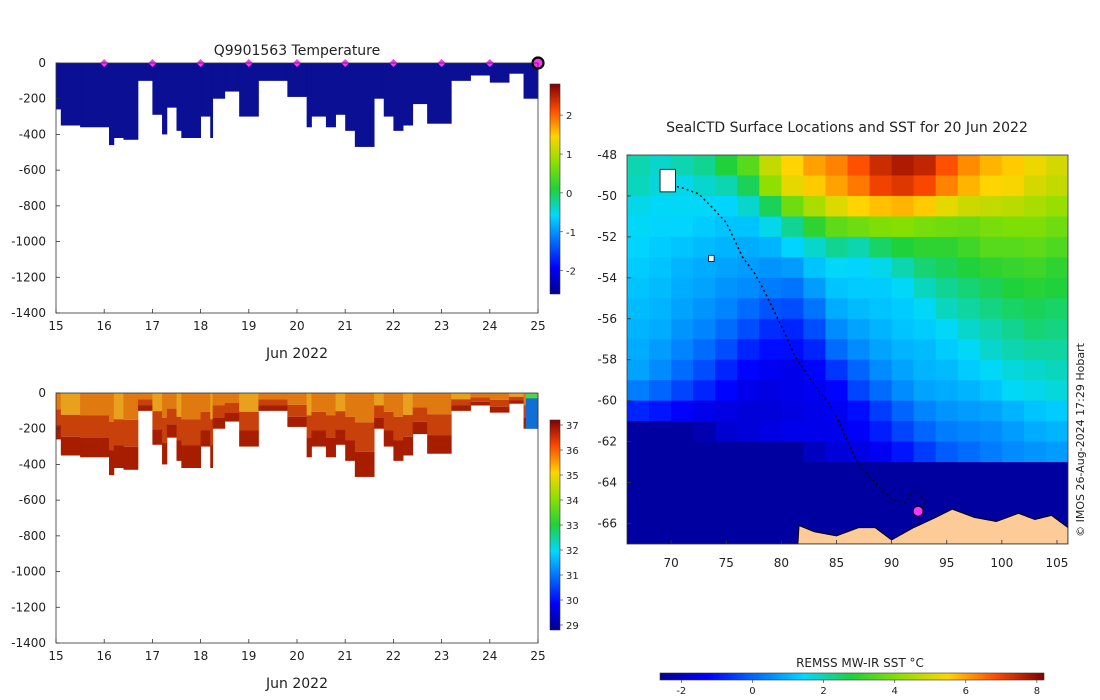  I want to click on colorbar-tick-label: -2, so click(681, 691).